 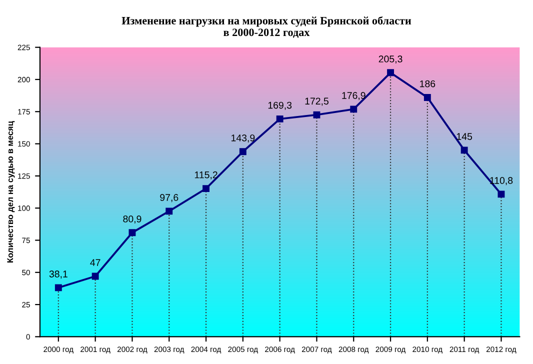 I want to click on data-label: 97,6, so click(x=169, y=198).